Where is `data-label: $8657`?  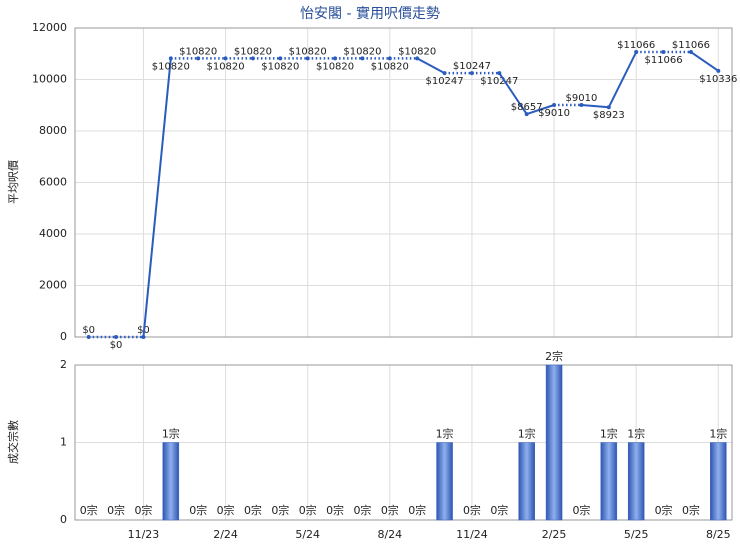 data-label: $8657 is located at coordinates (527, 107).